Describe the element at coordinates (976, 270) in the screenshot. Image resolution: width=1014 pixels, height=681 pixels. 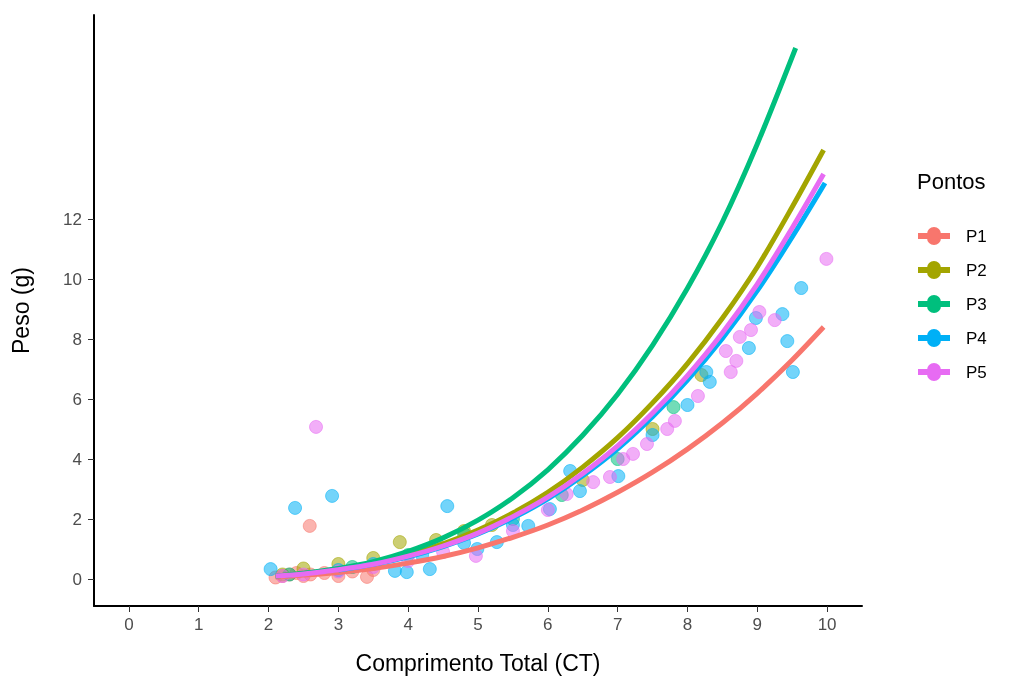
I see `legend-label: P2` at that location.